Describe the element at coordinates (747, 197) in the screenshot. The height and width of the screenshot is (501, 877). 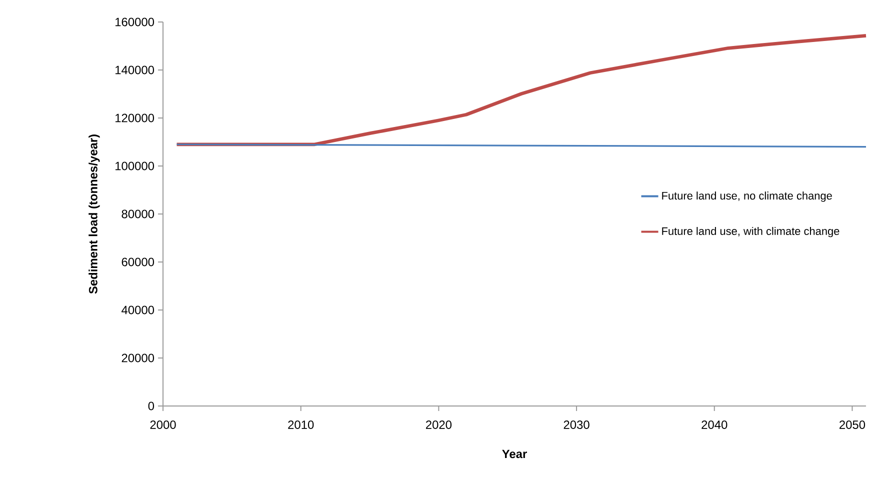
I see `legend-label: Future land use, no climate change` at that location.